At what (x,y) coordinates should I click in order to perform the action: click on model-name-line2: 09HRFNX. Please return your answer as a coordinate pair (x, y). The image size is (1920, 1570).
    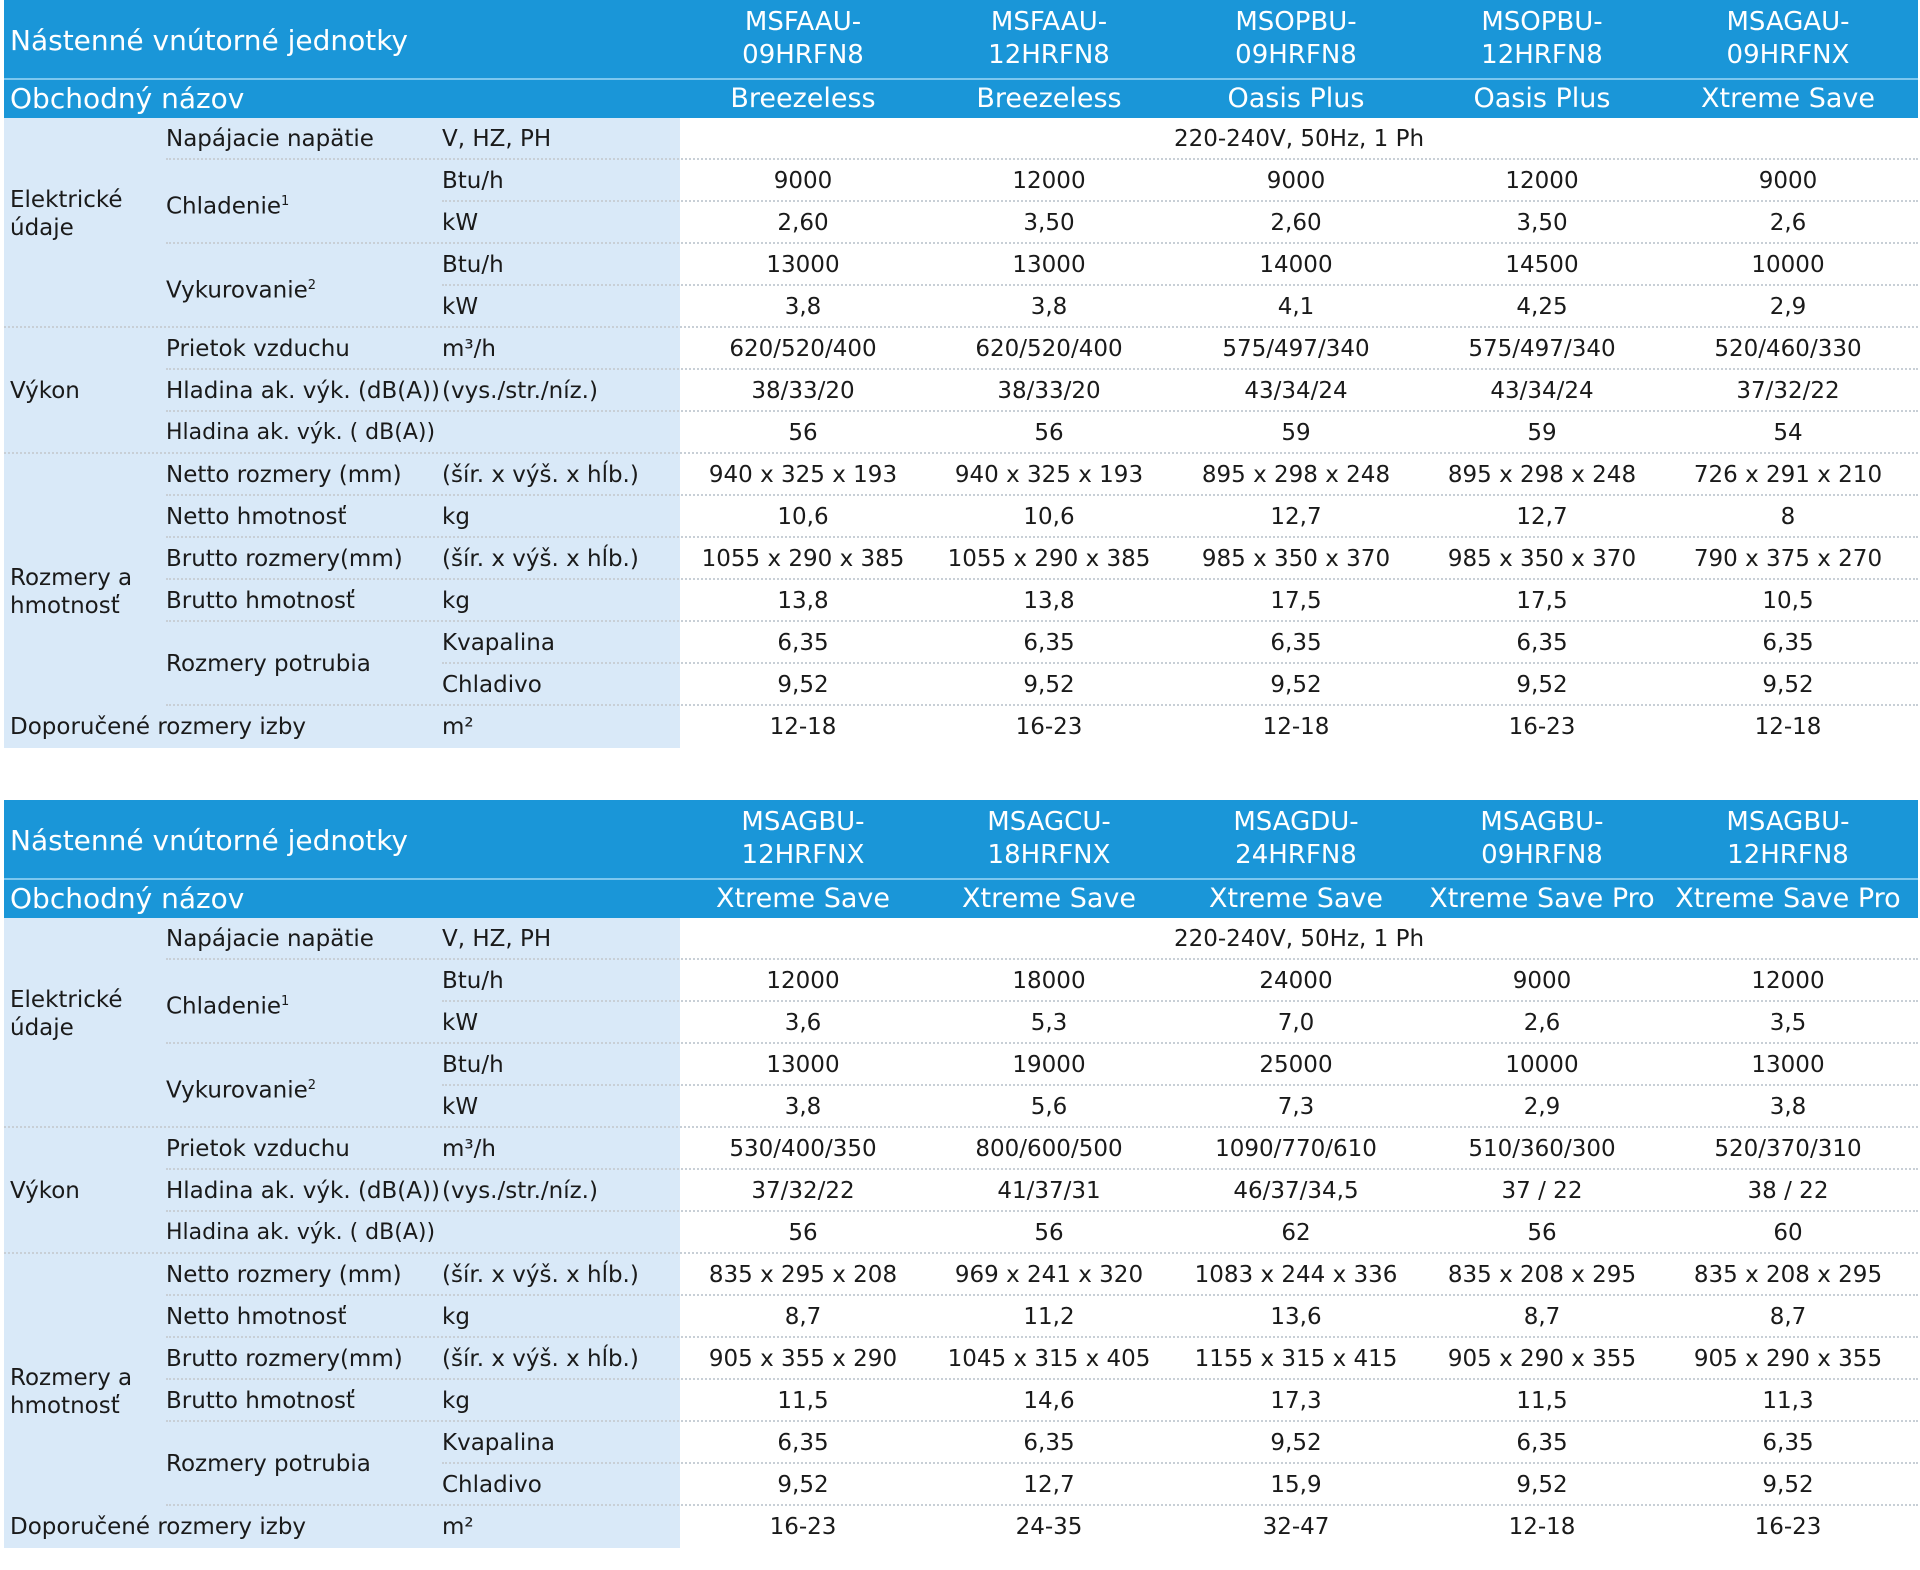
    Looking at the image, I should click on (1788, 55).